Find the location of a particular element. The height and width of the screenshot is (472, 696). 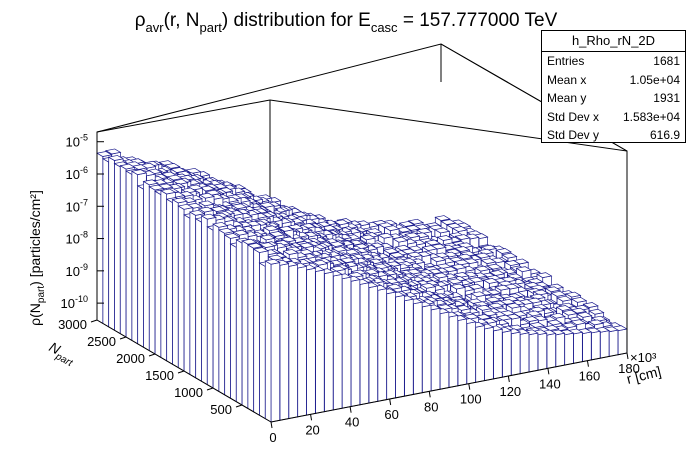

title-mid: (r, N is located at coordinates (182, 20).